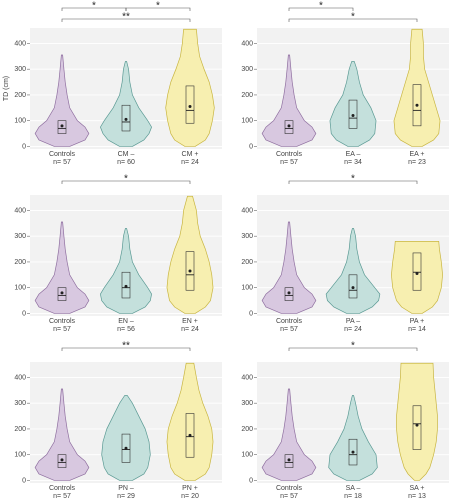 Image resolution: width=453 pixels, height=500 pixels. Describe the element at coordinates (158, 6) in the screenshot. I see `significance-label: *` at that location.